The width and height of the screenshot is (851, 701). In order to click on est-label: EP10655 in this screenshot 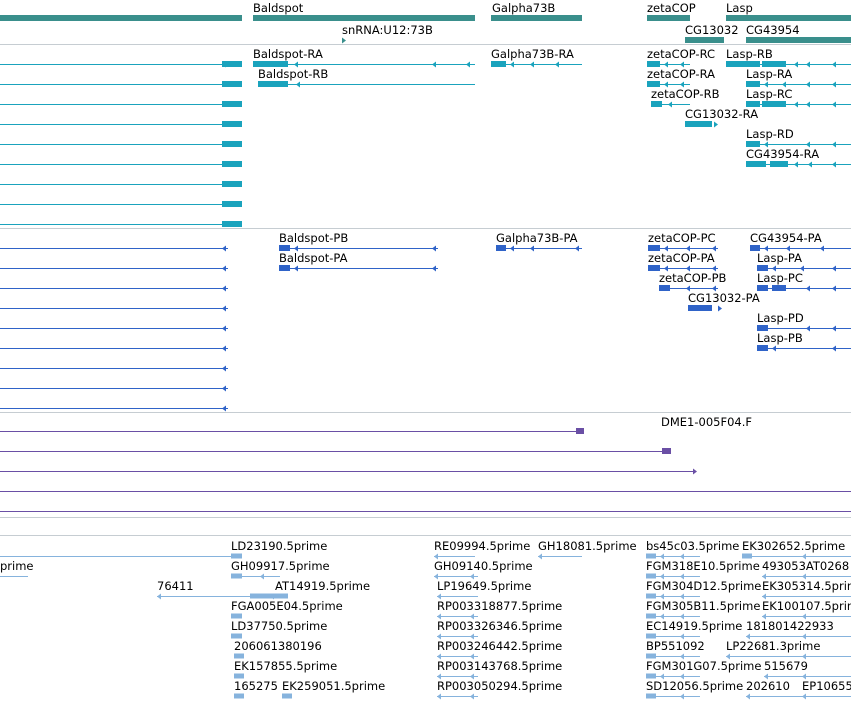, I will do `click(826, 686)`.